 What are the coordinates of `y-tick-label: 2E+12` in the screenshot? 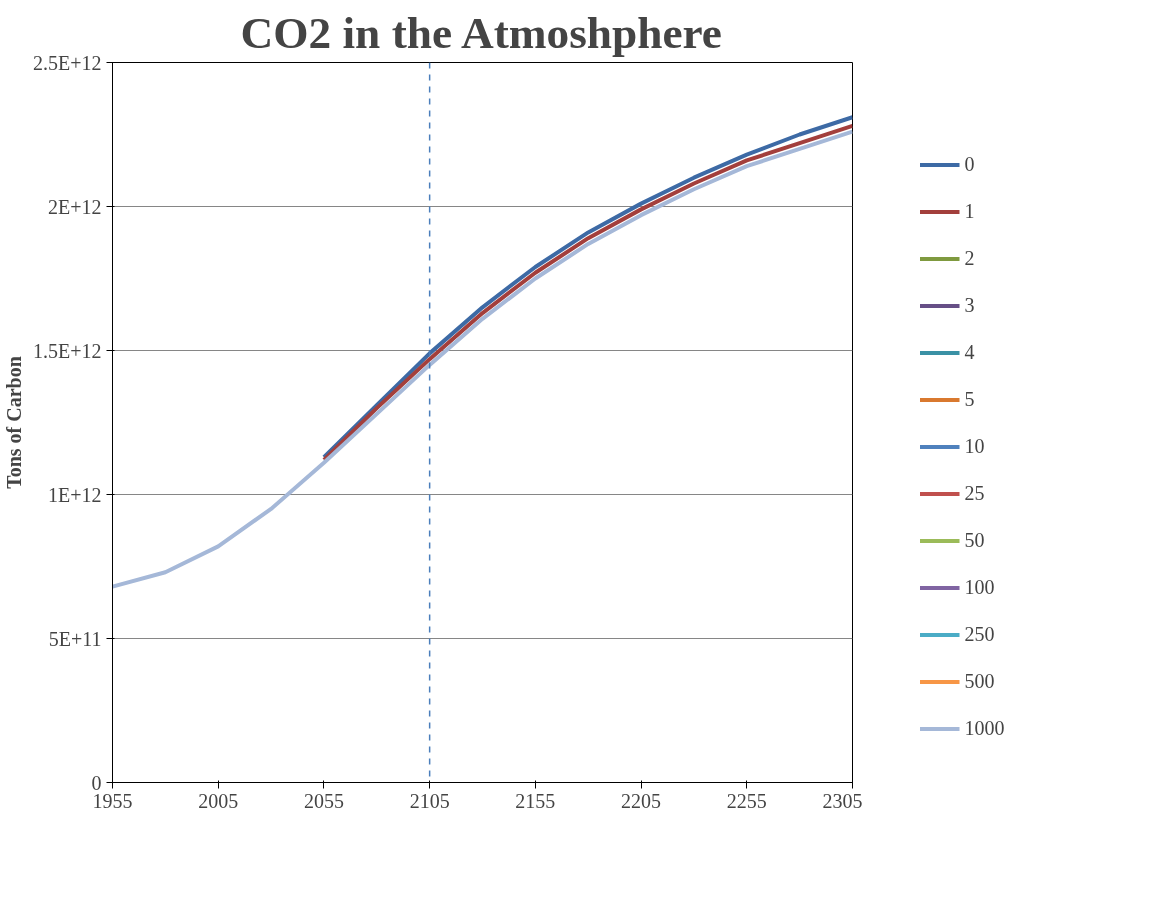 It's located at (75, 206).